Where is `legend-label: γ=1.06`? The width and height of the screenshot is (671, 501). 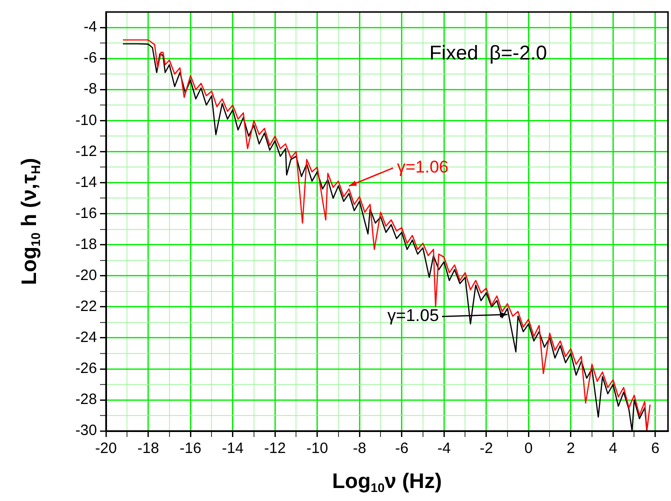
legend-label: γ=1.06 is located at coordinates (422, 167).